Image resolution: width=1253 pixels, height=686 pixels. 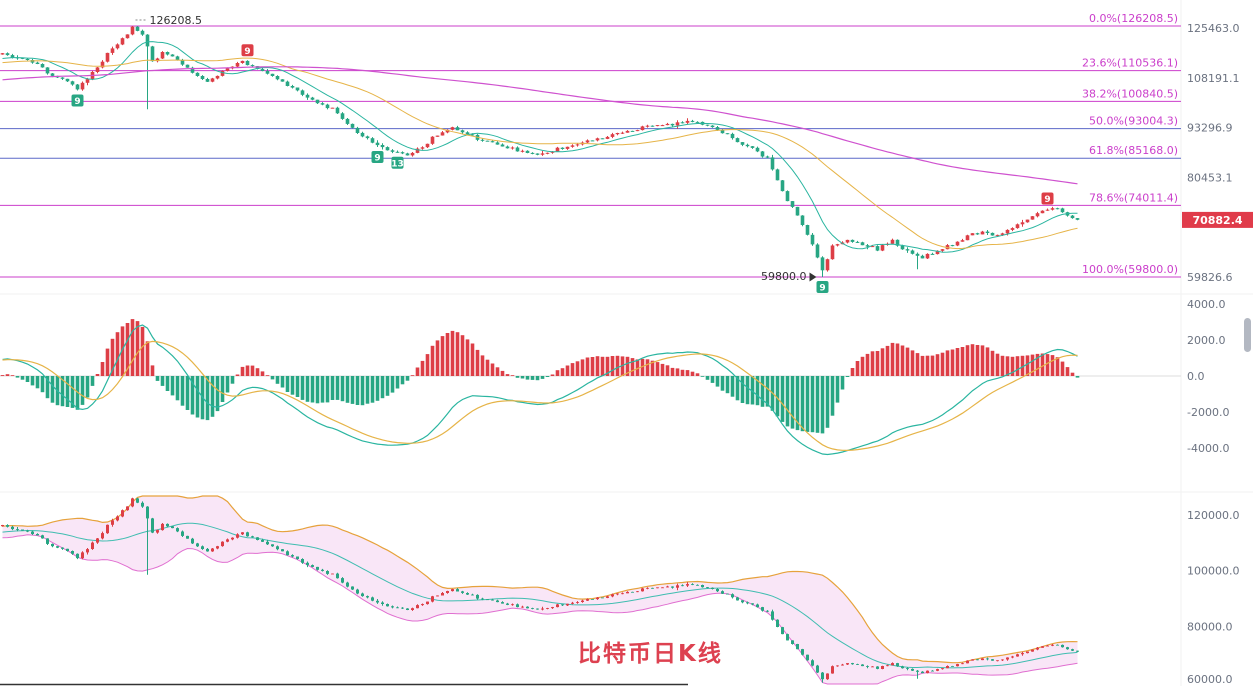 I want to click on svg-text: 2000.0, so click(x=1206, y=340).